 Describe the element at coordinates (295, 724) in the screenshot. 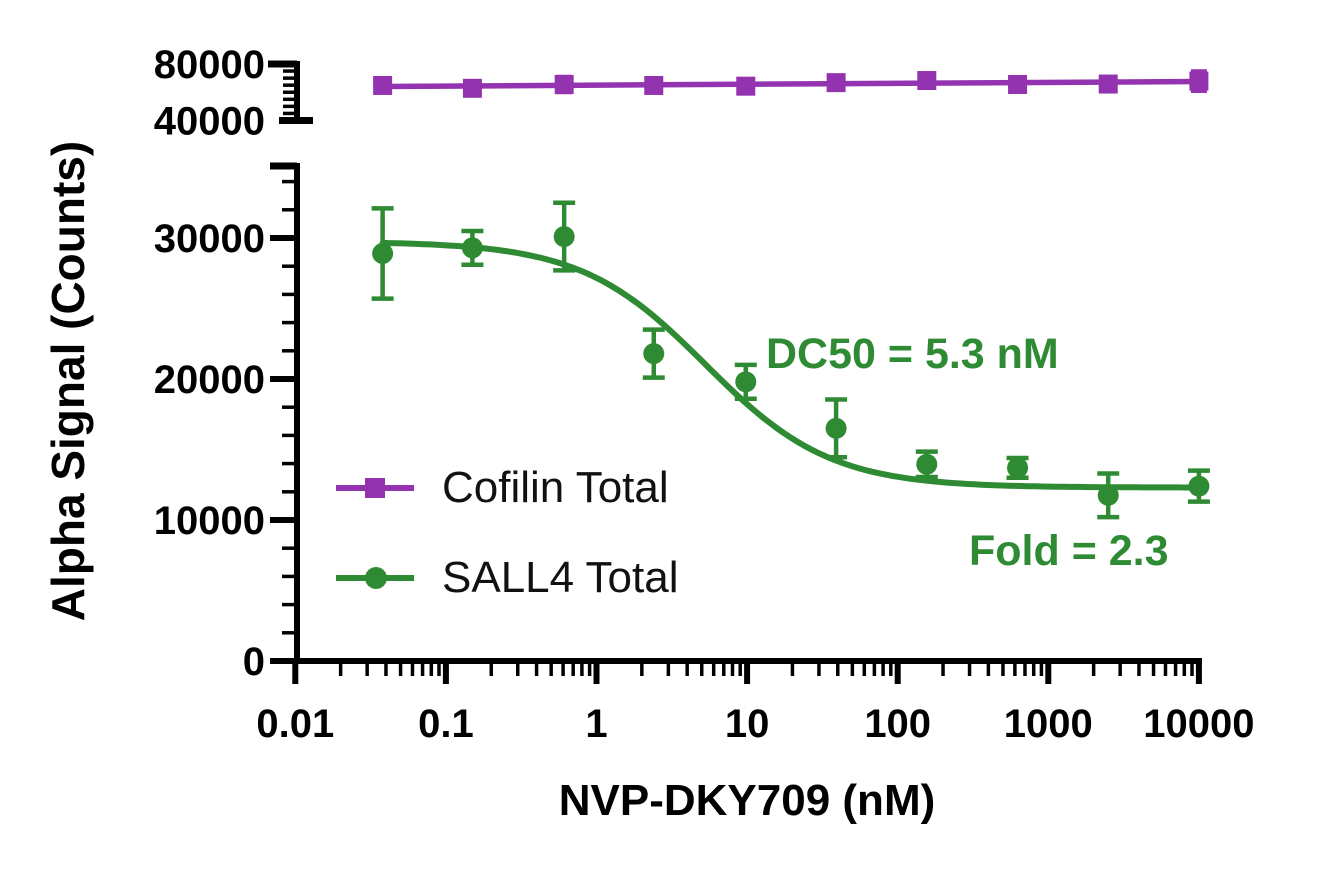

I see `x-tick-label: 0.01` at that location.